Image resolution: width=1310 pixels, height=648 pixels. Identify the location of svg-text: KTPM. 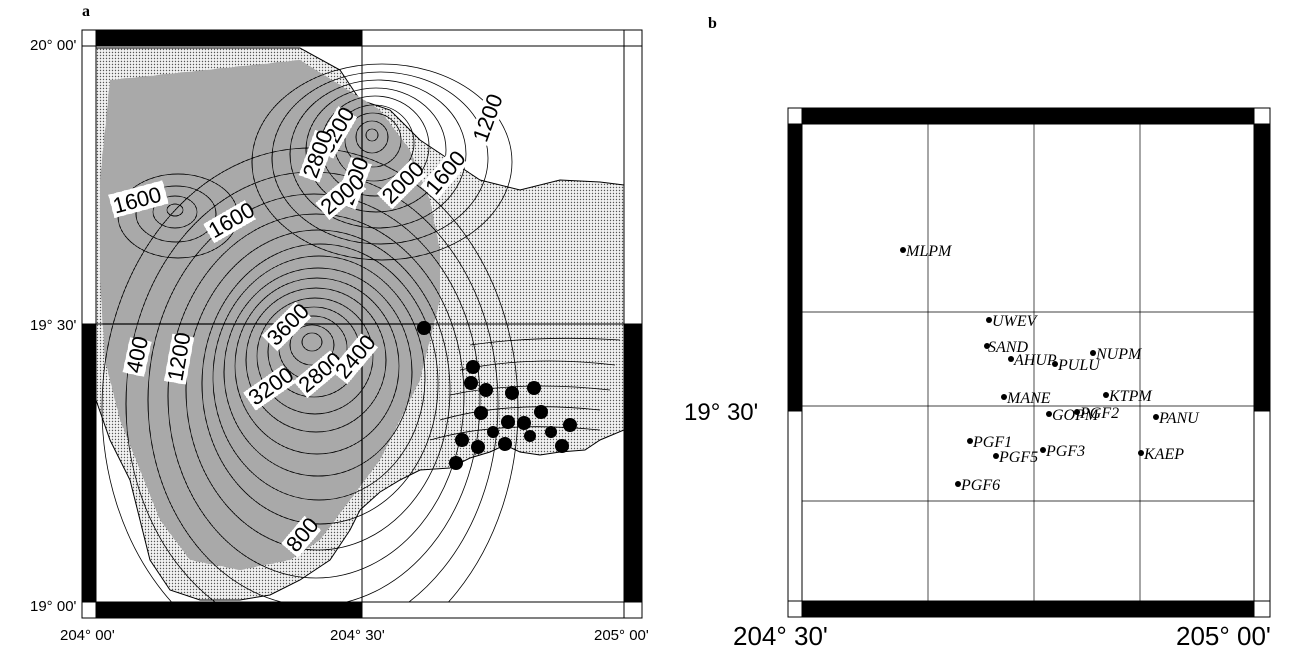
(1130, 396).